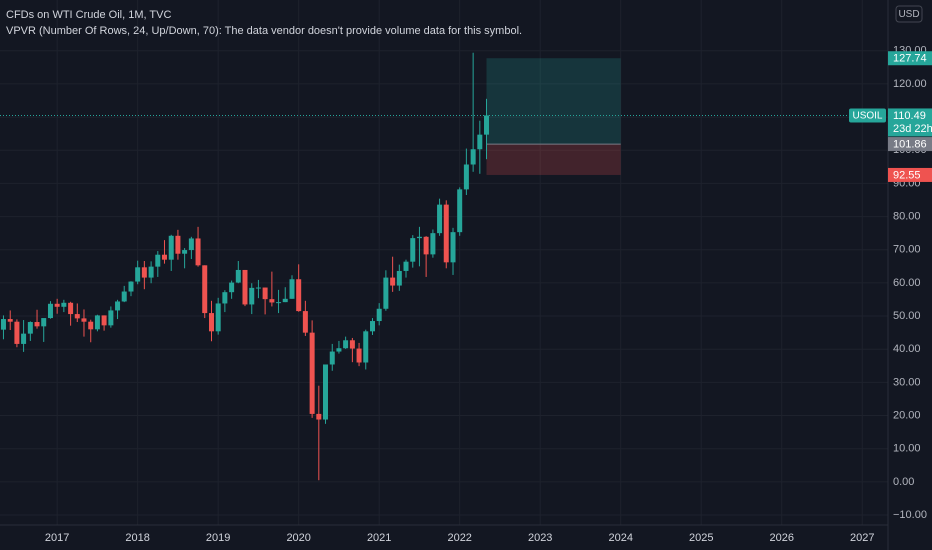  Describe the element at coordinates (553, 159) in the screenshot. I see `stop-loss-zone` at that location.